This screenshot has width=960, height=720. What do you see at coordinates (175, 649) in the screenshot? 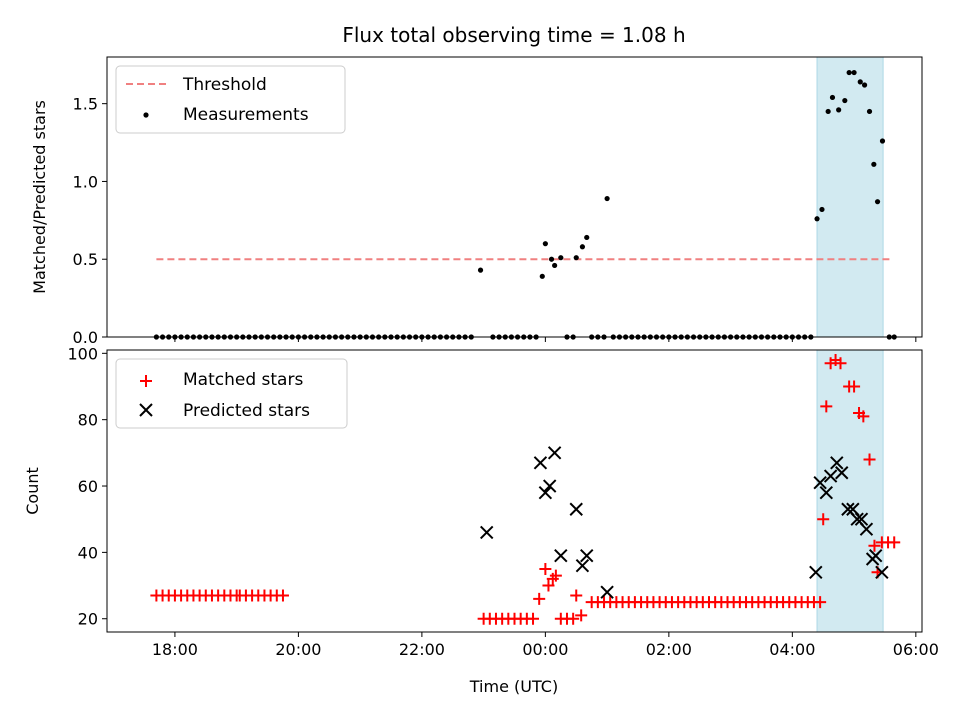
I see `bottom-x-tick-label: 18:00` at bounding box center [175, 649].